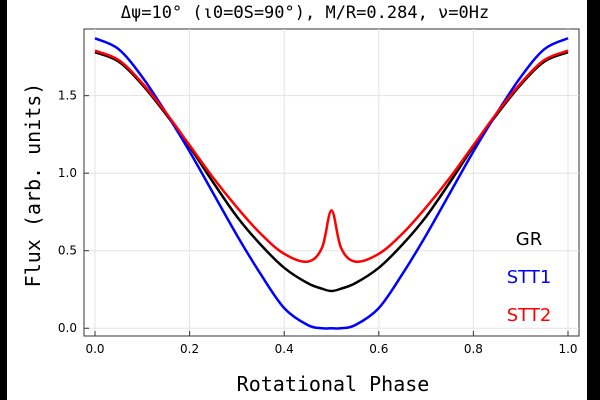 The image size is (600, 400). What do you see at coordinates (378, 349) in the screenshot?
I see `x-tick-label: 0.6` at bounding box center [378, 349].